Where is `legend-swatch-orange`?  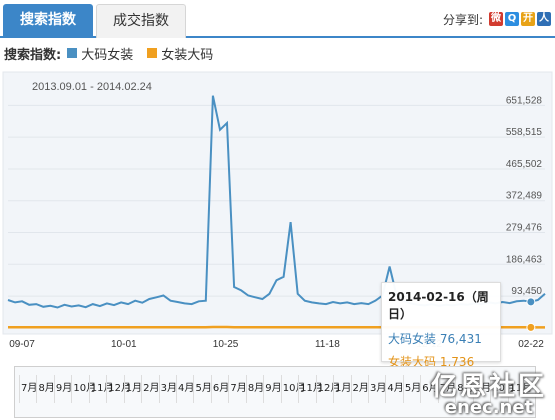 legend-swatch-orange is located at coordinates (152, 53).